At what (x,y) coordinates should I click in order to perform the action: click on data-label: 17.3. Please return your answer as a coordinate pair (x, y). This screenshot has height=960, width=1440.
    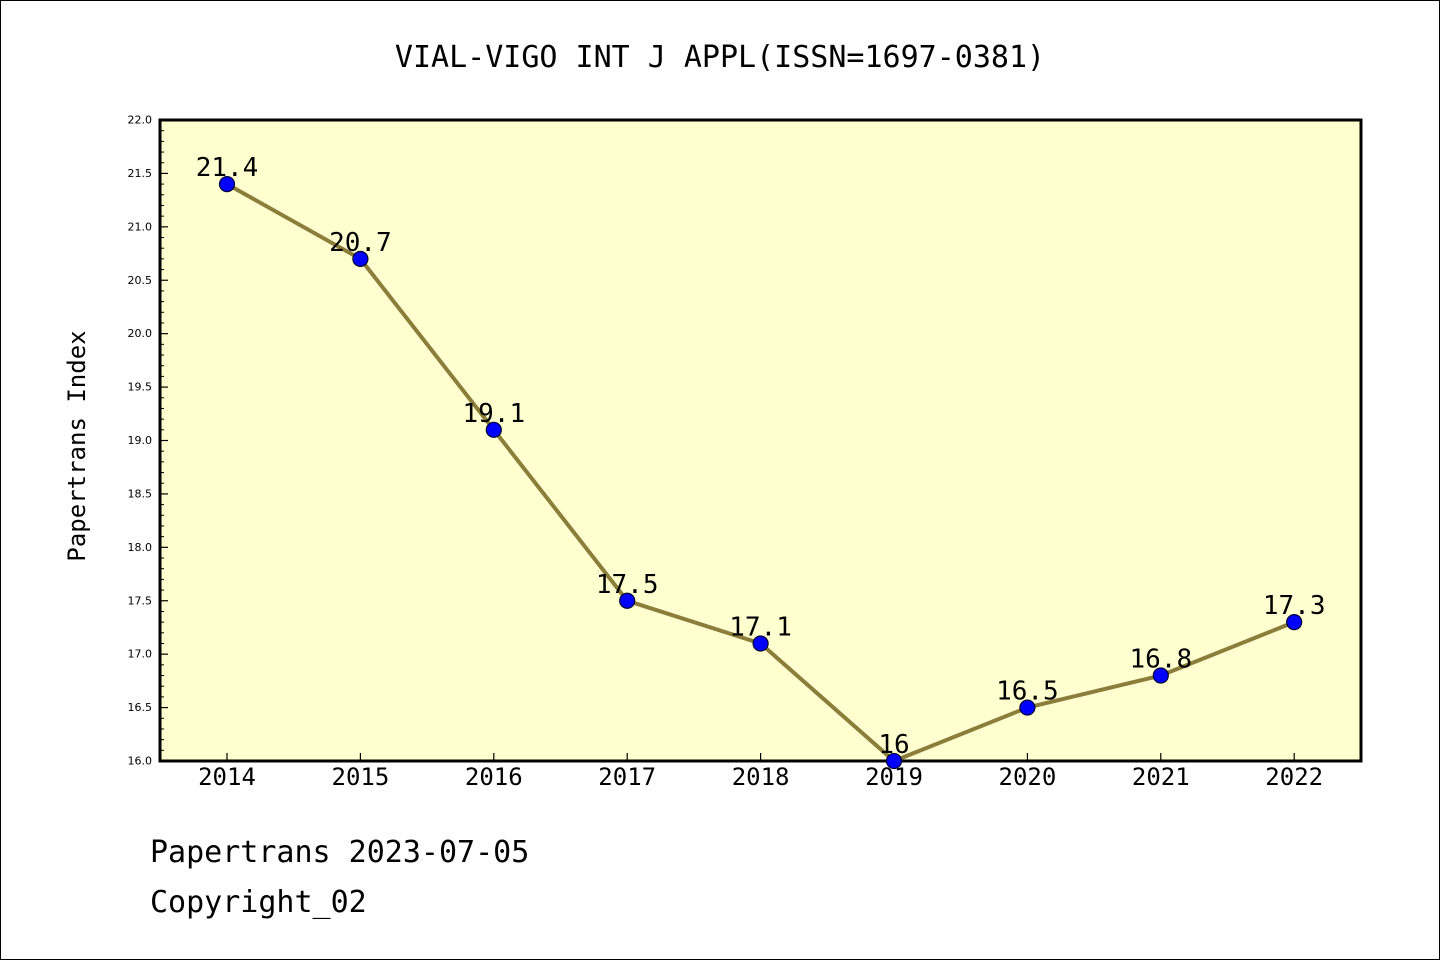
    Looking at the image, I should click on (1294, 606).